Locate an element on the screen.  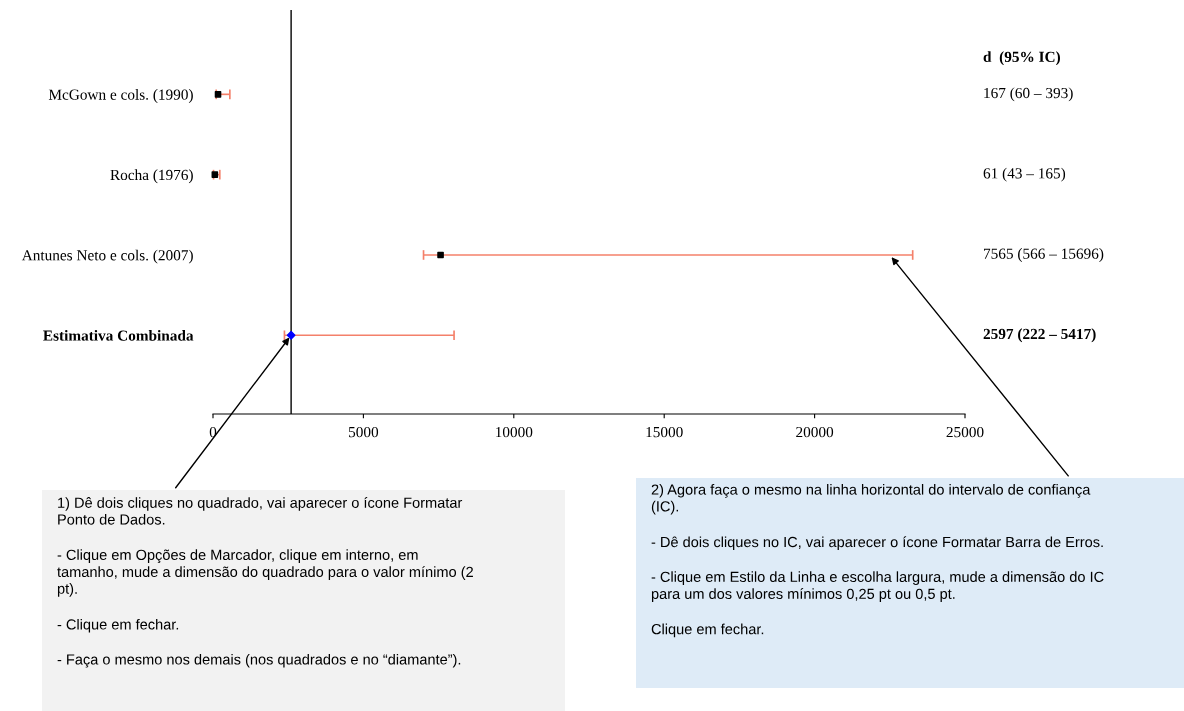
text: - Faça o mesmo nos demais (nos quadrados e no “diamante”). is located at coordinates (259, 660).